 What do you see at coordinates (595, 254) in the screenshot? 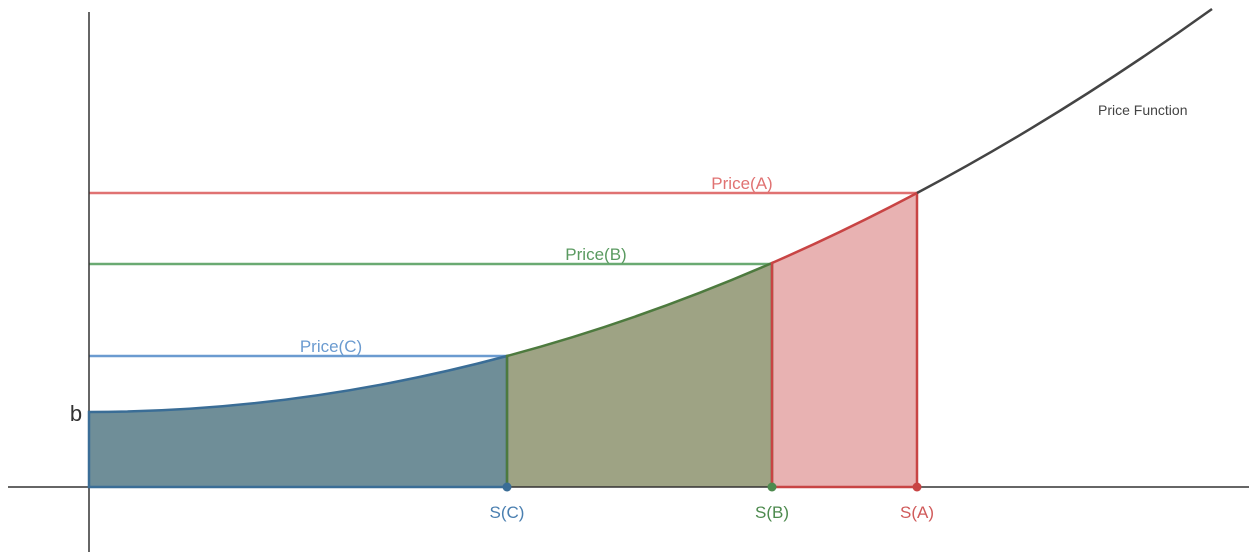
I see `price-b-label: Price(B)` at bounding box center [595, 254].